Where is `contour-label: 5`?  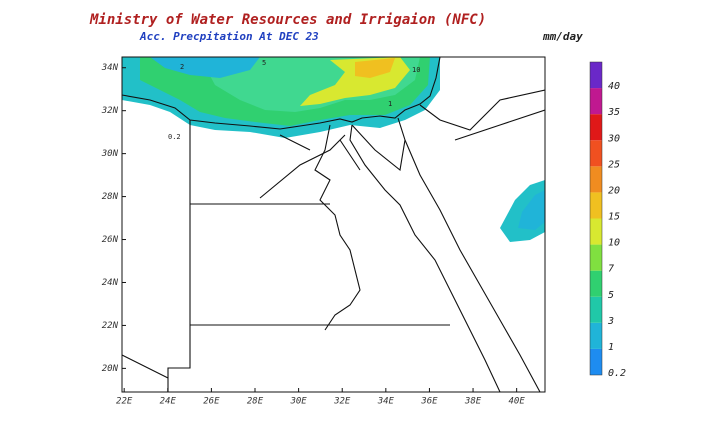
contour-label: 5 is located at coordinates (264, 63).